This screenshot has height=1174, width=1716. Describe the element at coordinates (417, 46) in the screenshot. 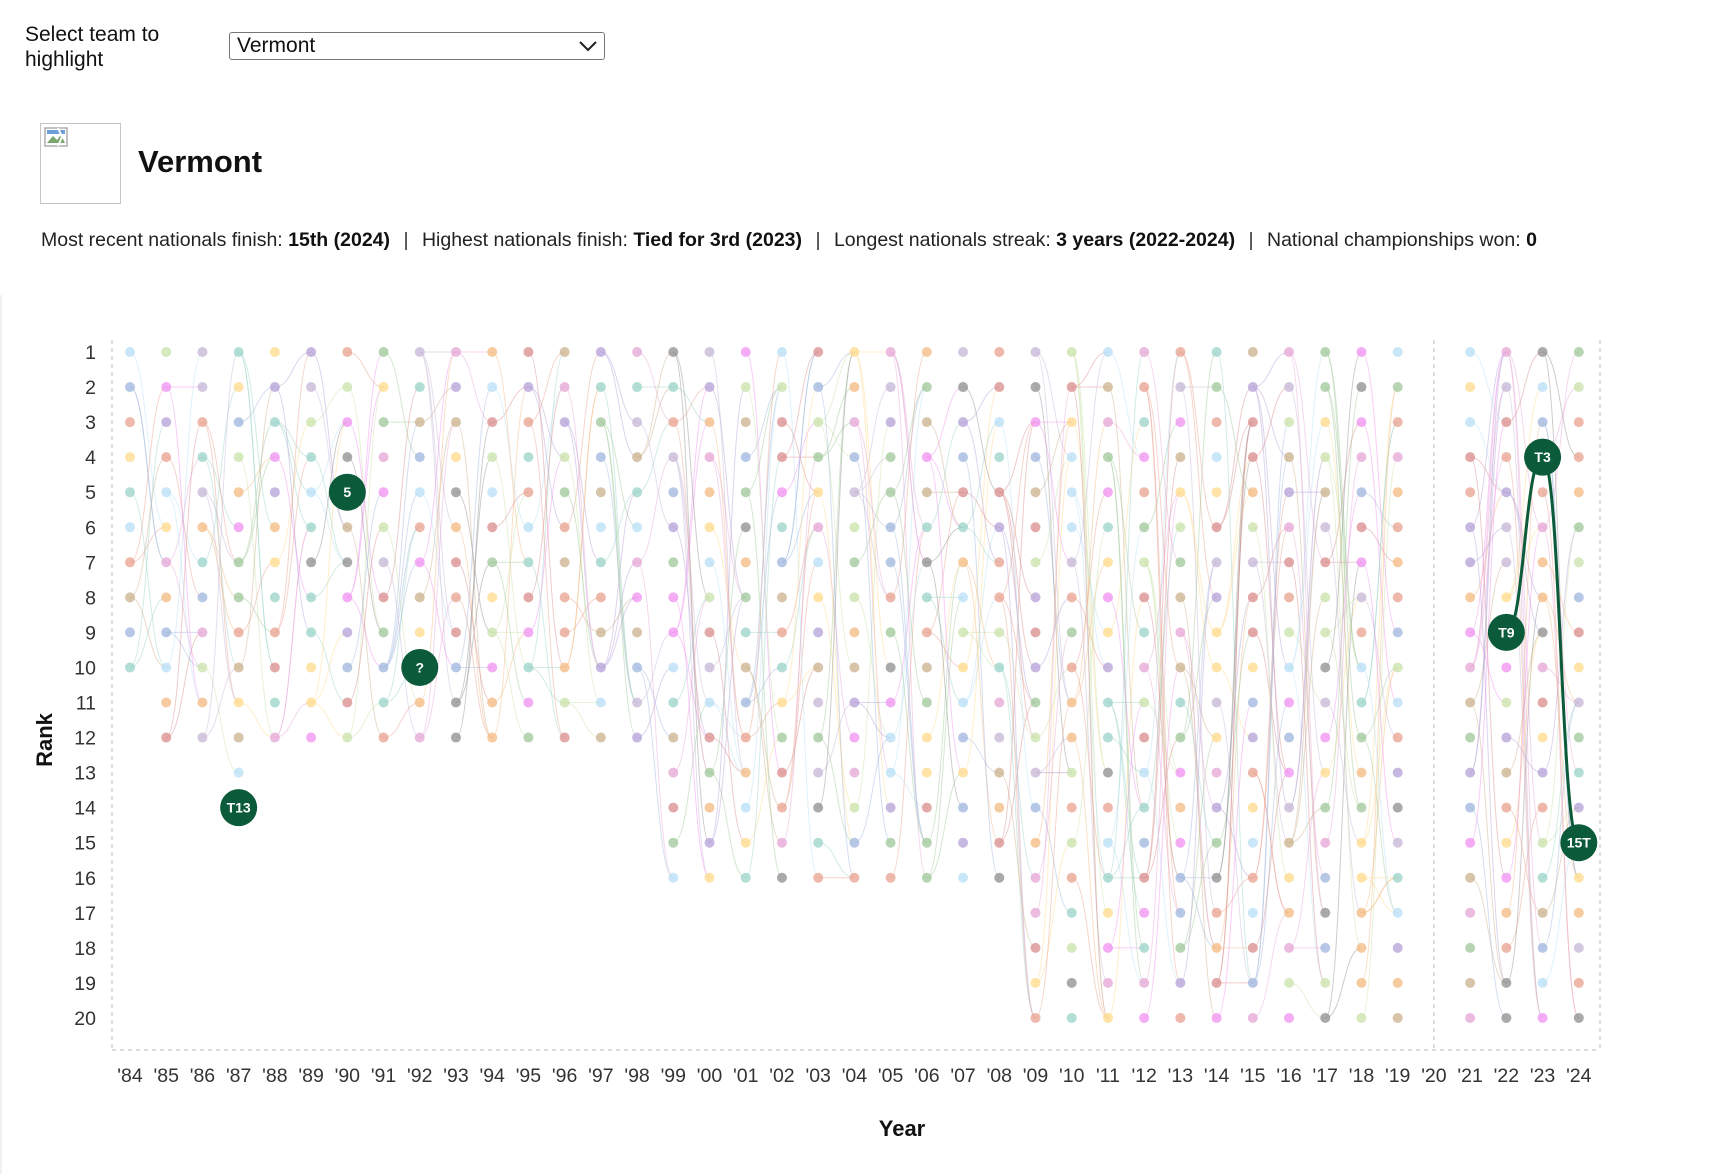

I see `team-select: Vermont` at that location.